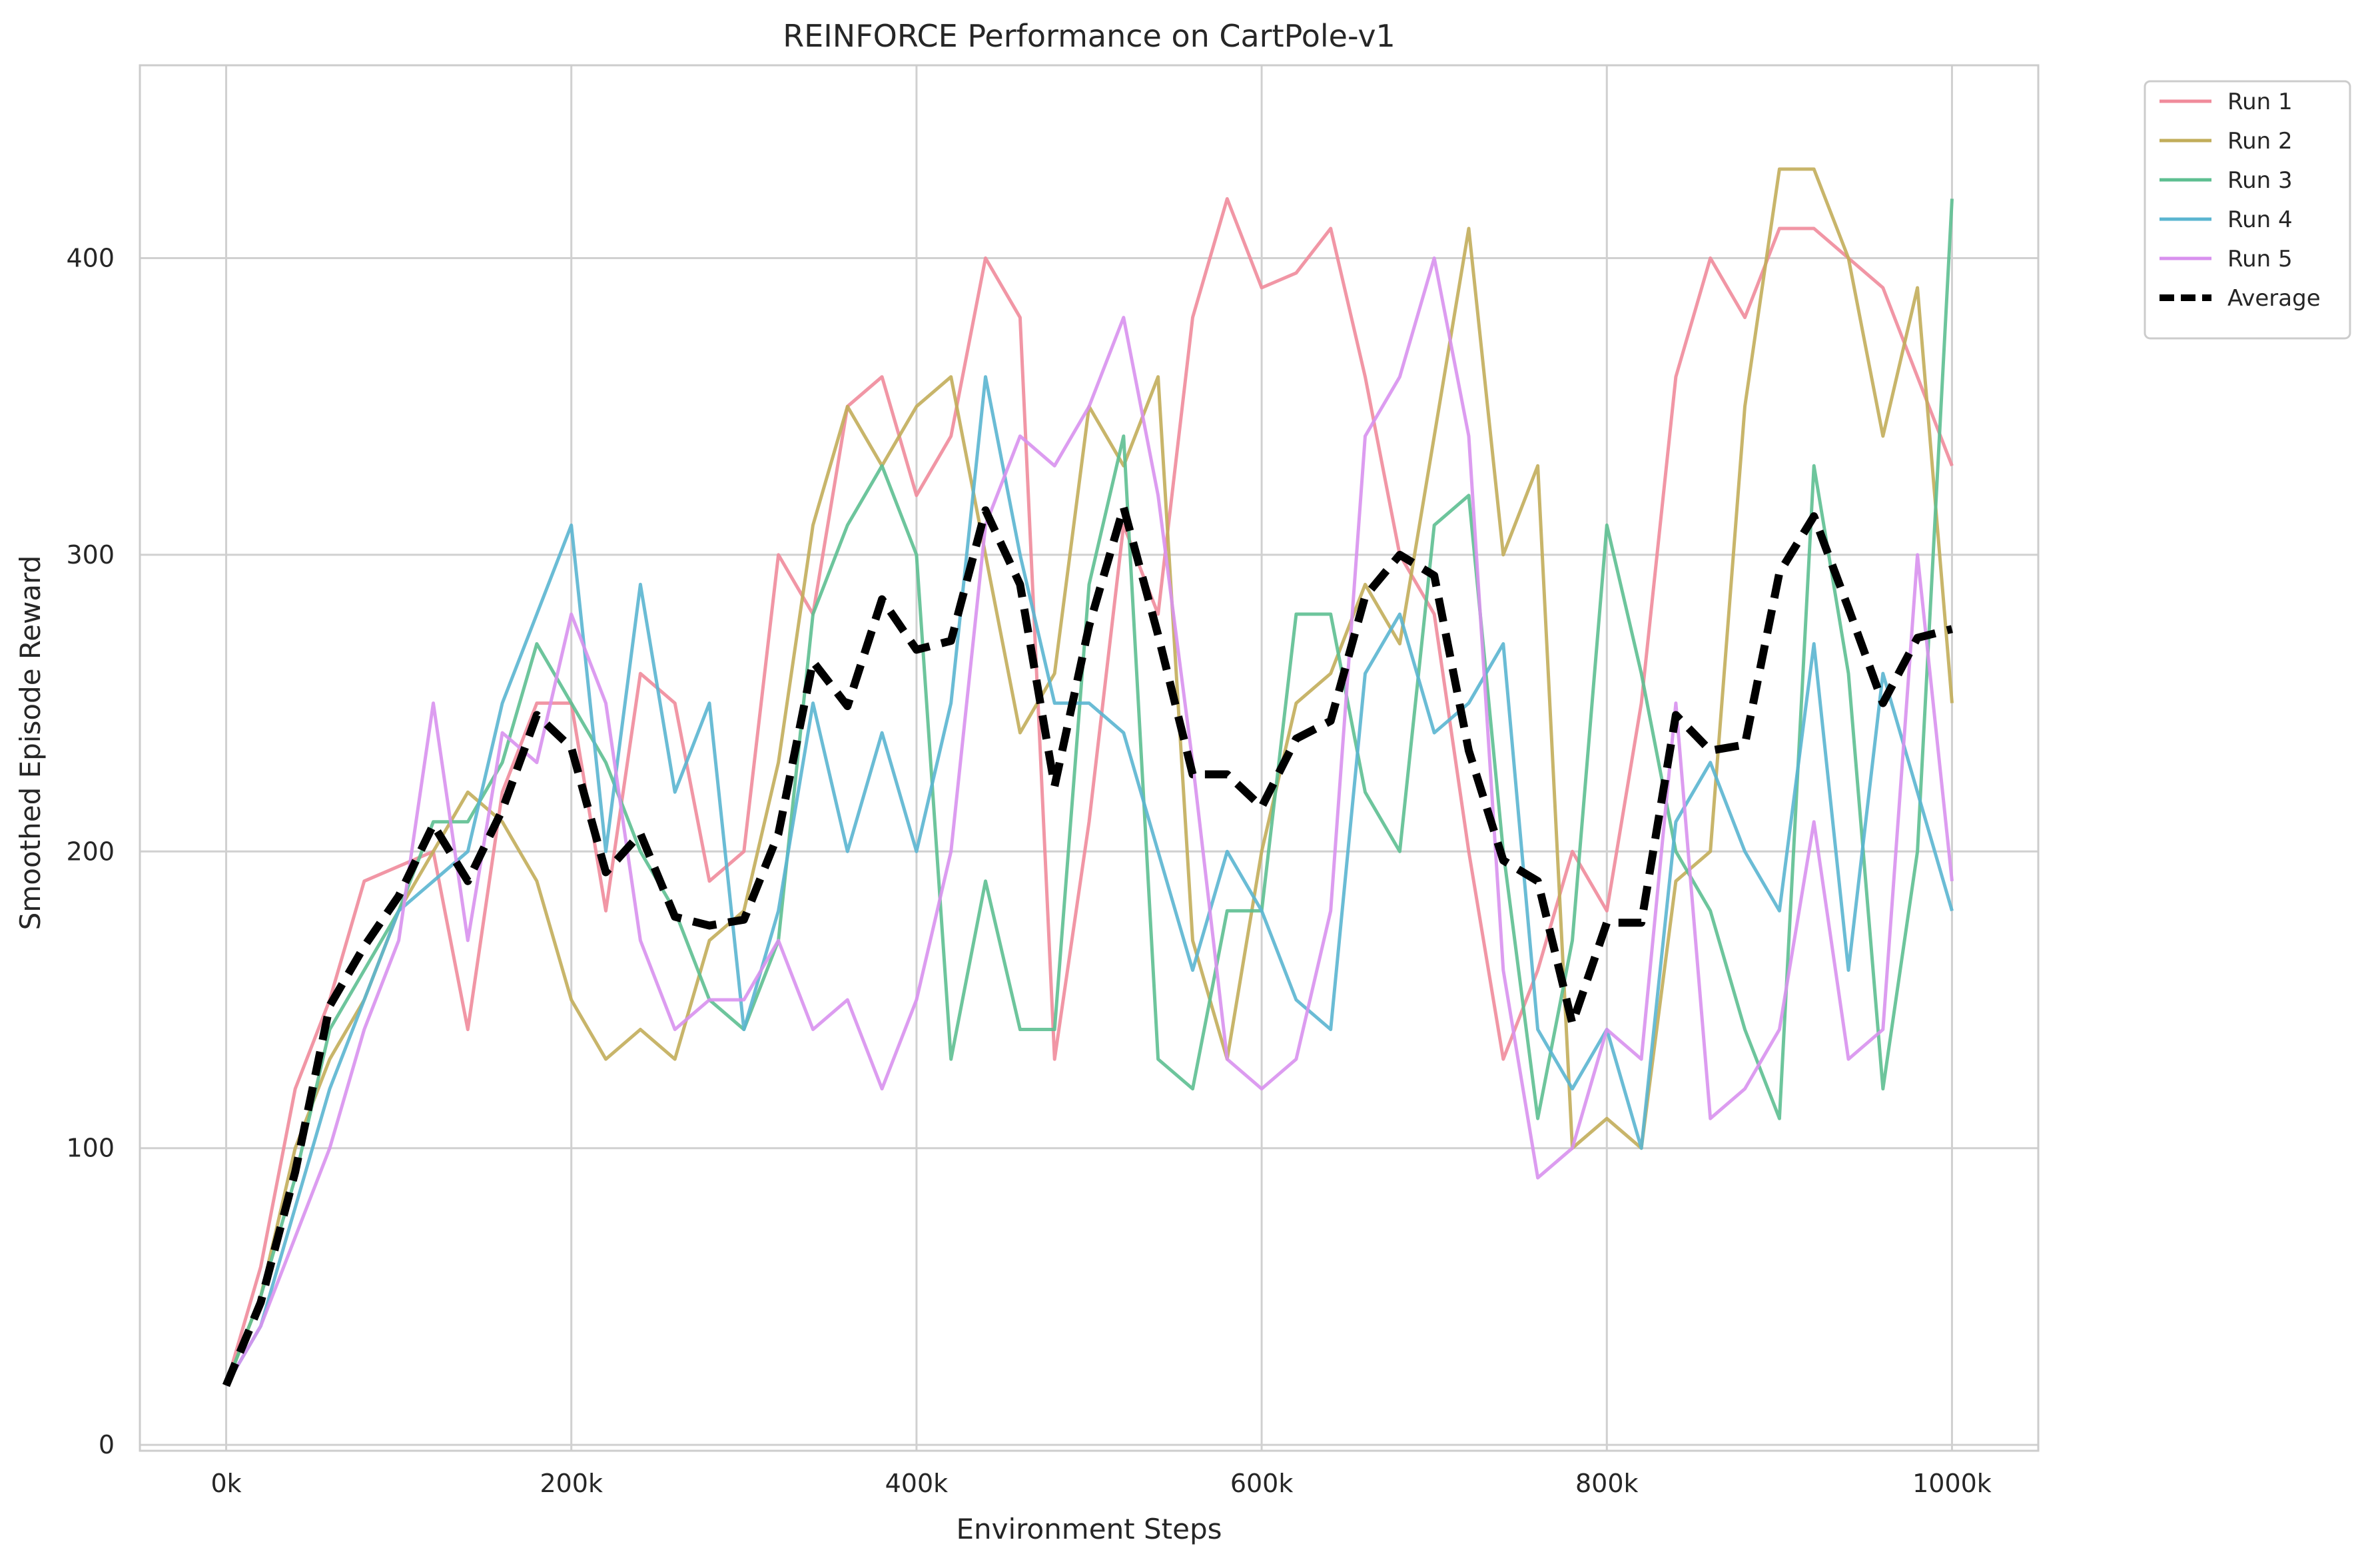  I want to click on y-tick-label: 200, so click(90, 851).